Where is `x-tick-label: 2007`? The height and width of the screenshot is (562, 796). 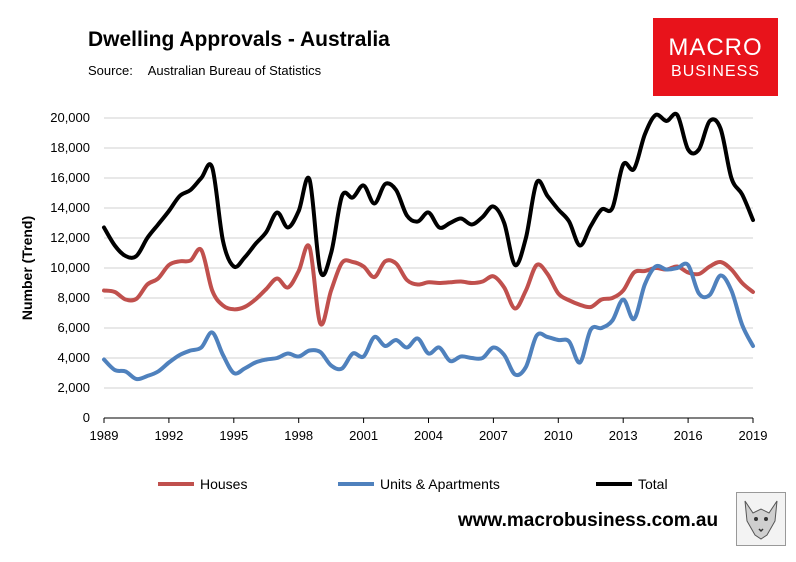
x-tick-label: 2007 is located at coordinates (493, 435).